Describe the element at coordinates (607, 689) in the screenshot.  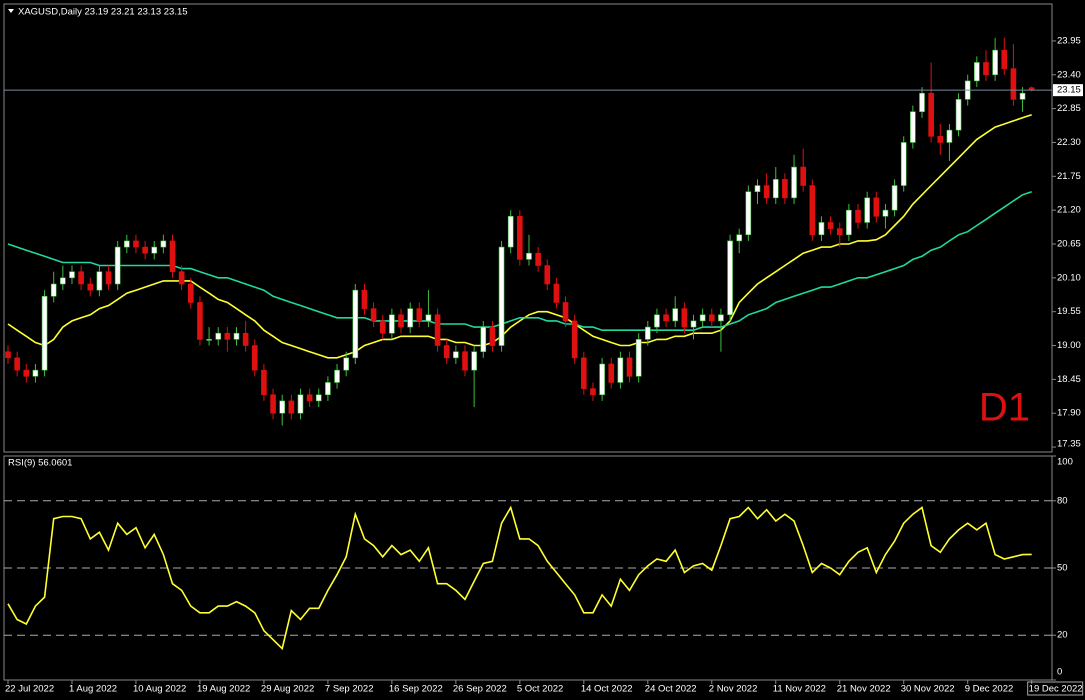
I see `x-tick-label: 14 Oct 2022` at that location.